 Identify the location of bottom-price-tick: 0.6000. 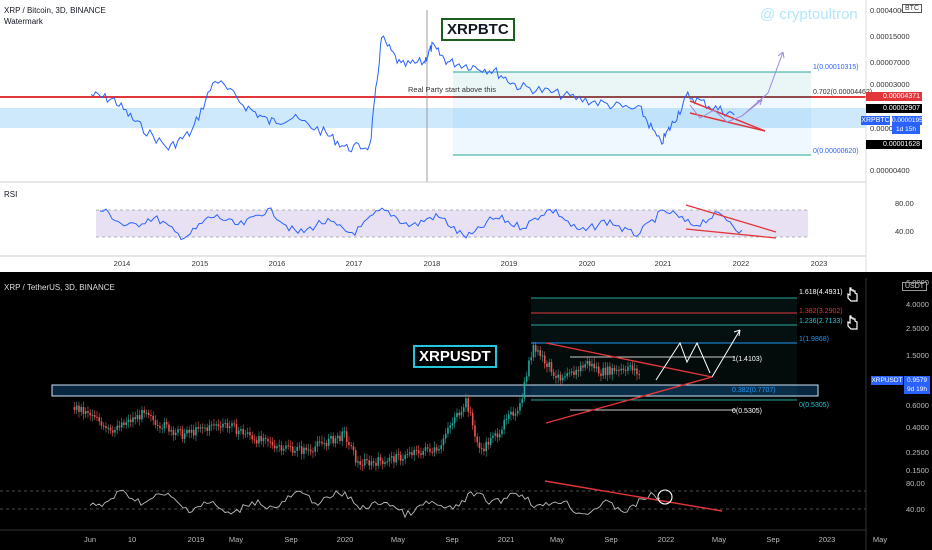
(917, 405).